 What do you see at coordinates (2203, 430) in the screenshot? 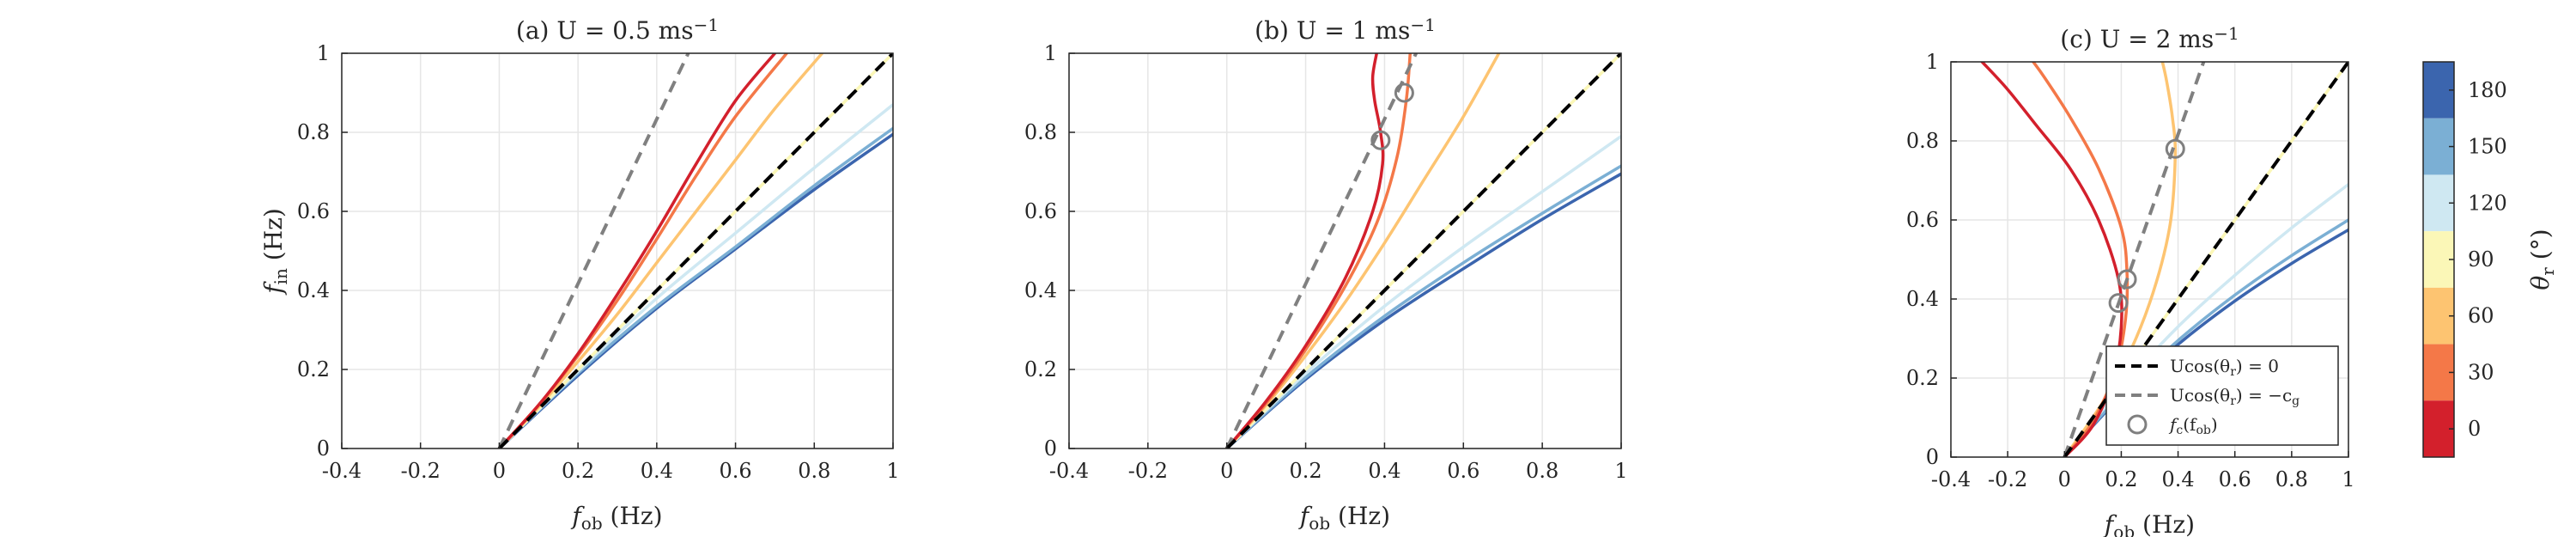
I see `legend-item-label-sub: ob` at bounding box center [2203, 430].